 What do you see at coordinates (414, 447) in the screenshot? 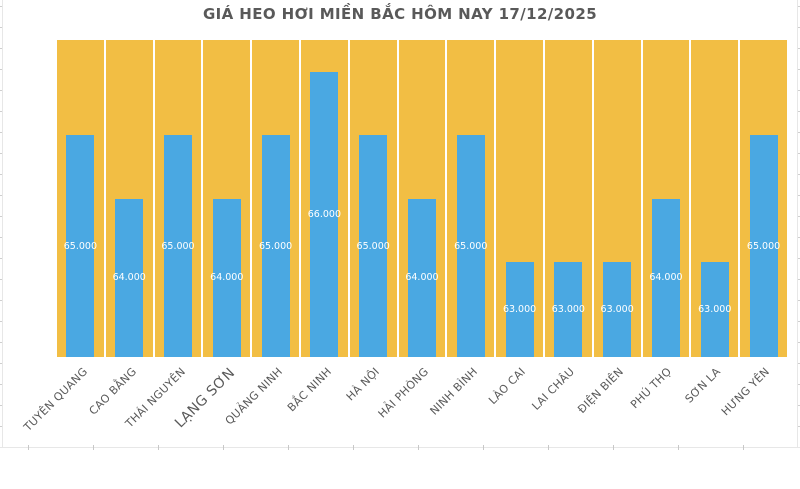
I see `spreadsheet-column-ticks-bottom` at bounding box center [414, 447].